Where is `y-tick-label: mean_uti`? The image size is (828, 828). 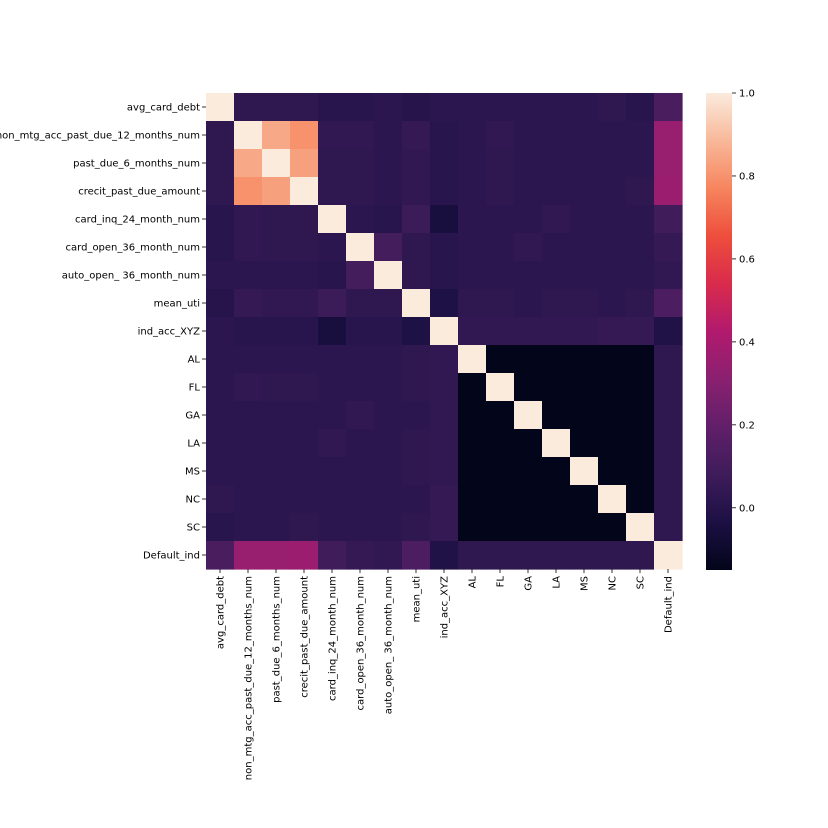 y-tick-label: mean_uti is located at coordinates (177, 304).